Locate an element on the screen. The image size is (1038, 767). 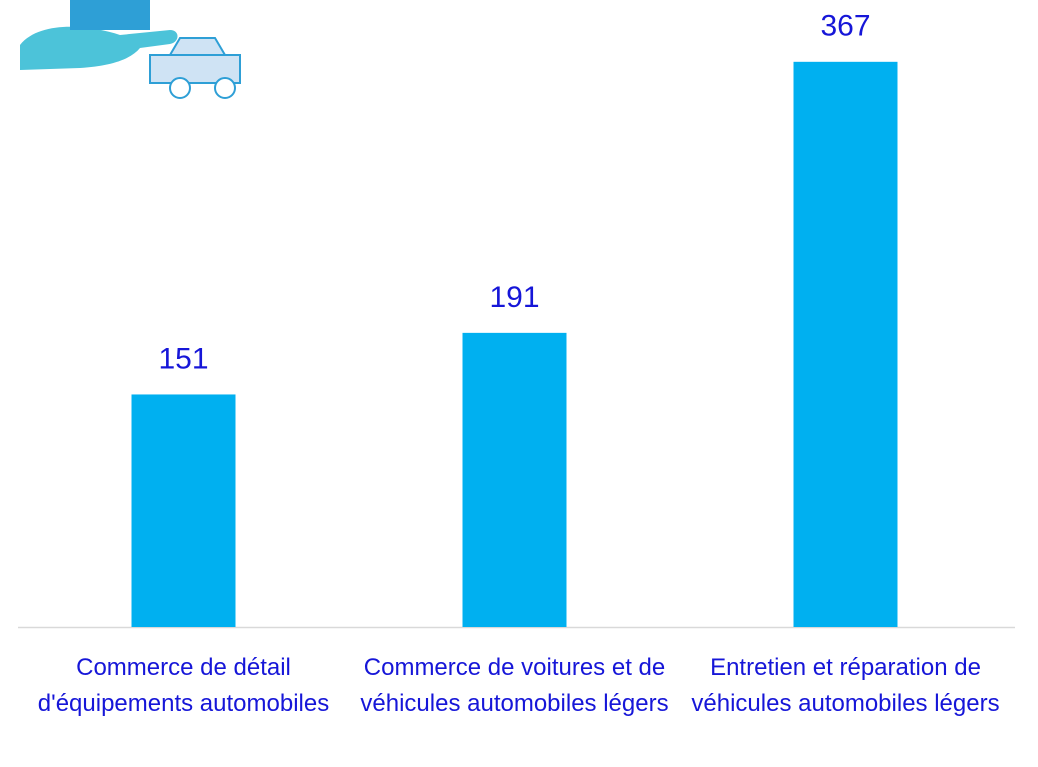
value-label: 191 is located at coordinates (514, 297).